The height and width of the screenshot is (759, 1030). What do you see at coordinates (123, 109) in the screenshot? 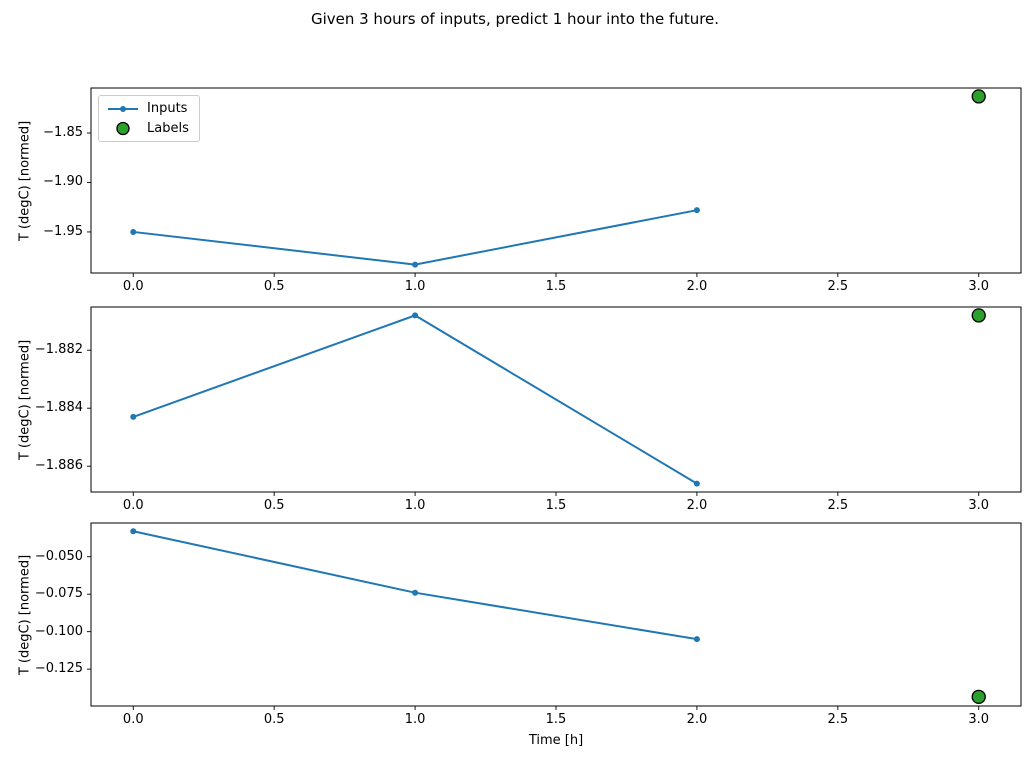
I see `inputs-line-icon` at bounding box center [123, 109].